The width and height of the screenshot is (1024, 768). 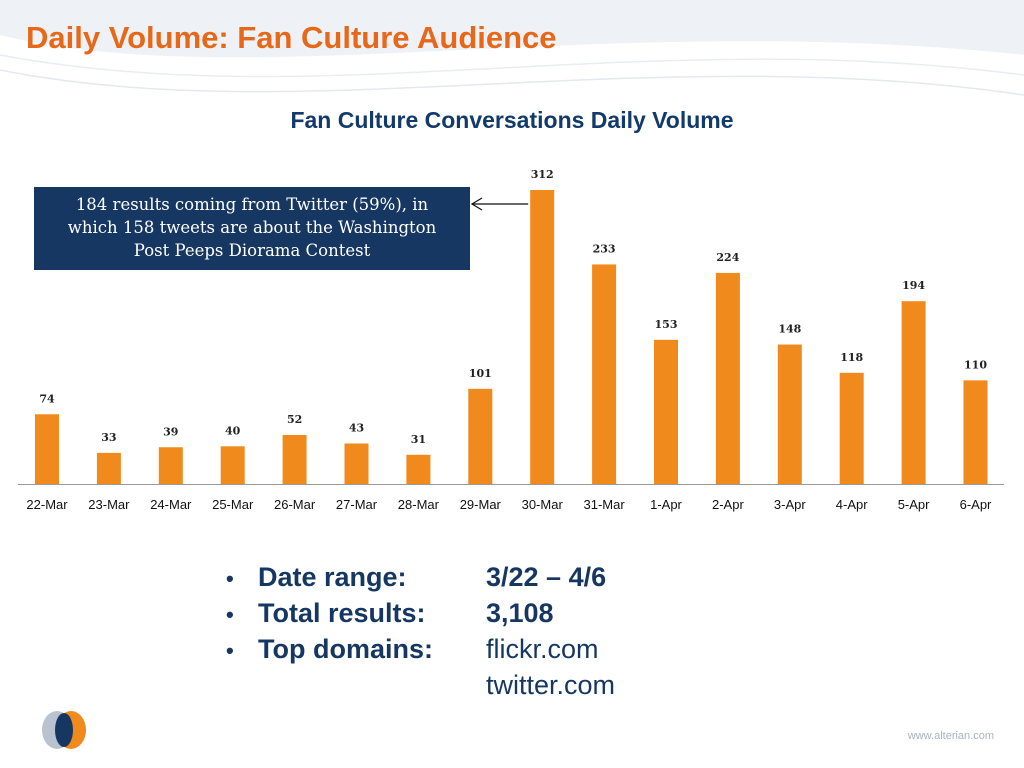 I want to click on chart-title-text: Fan Culture Conversations Daily Volume, so click(x=512, y=120).